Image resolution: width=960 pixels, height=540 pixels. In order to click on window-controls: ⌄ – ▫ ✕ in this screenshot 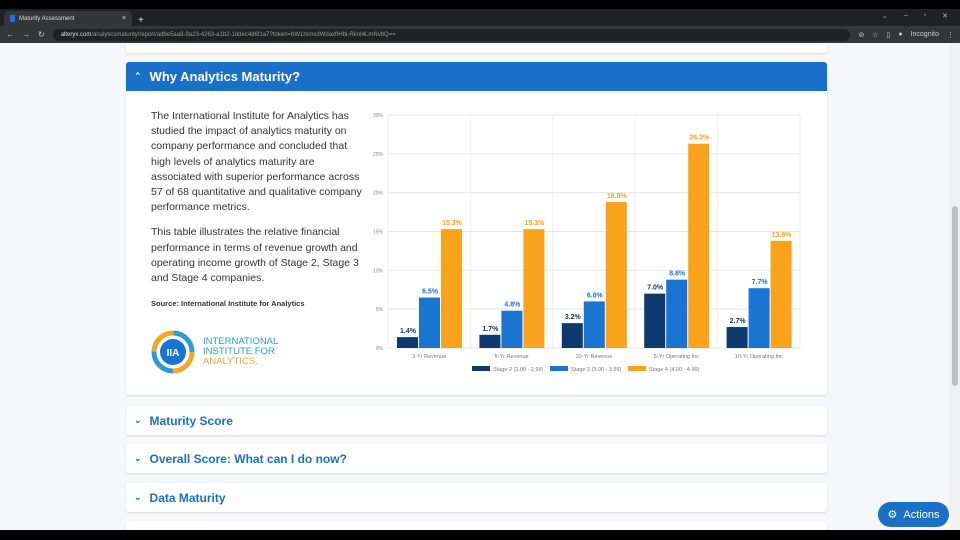, I will do `click(915, 16)`.